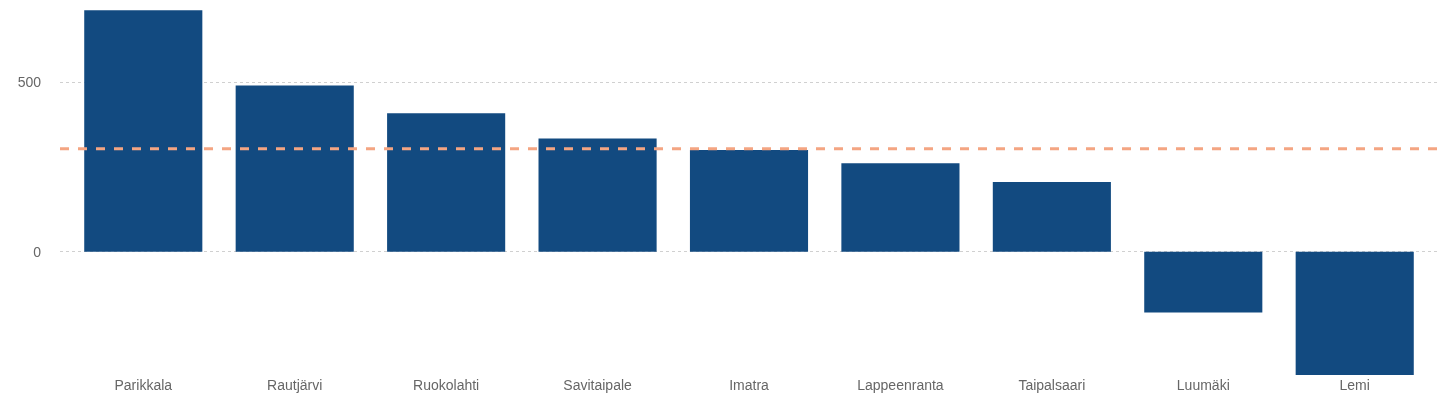 This screenshot has width=1442, height=420. Describe the element at coordinates (900, 385) in the screenshot. I see `x-tick-label: Lappeenranta` at that location.